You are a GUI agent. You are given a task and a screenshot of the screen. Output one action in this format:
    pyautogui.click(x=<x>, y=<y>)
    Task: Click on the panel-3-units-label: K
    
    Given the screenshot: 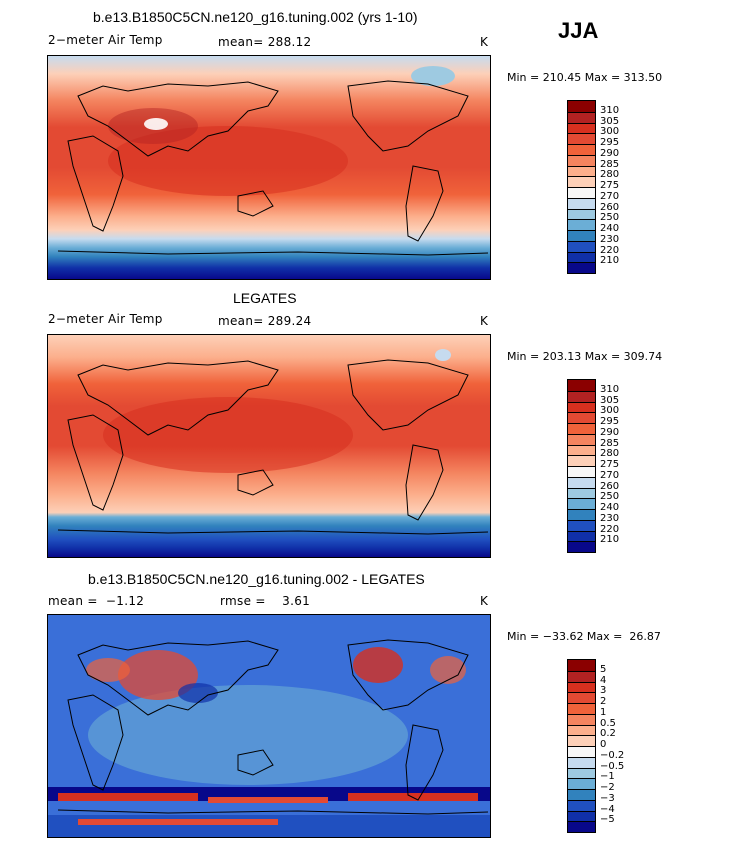 What is the action you would take?
    pyautogui.click(x=484, y=601)
    